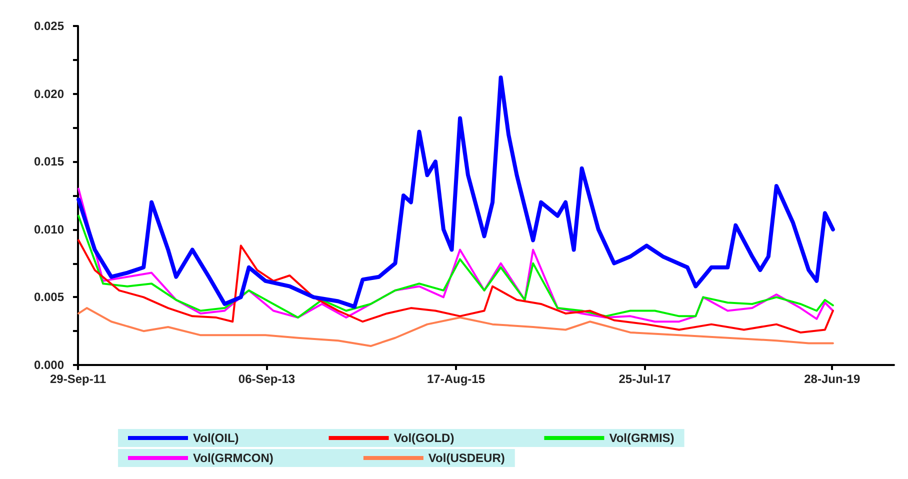  What do you see at coordinates (216, 438) in the screenshot?
I see `legend-label: Vol(OIL)` at bounding box center [216, 438].